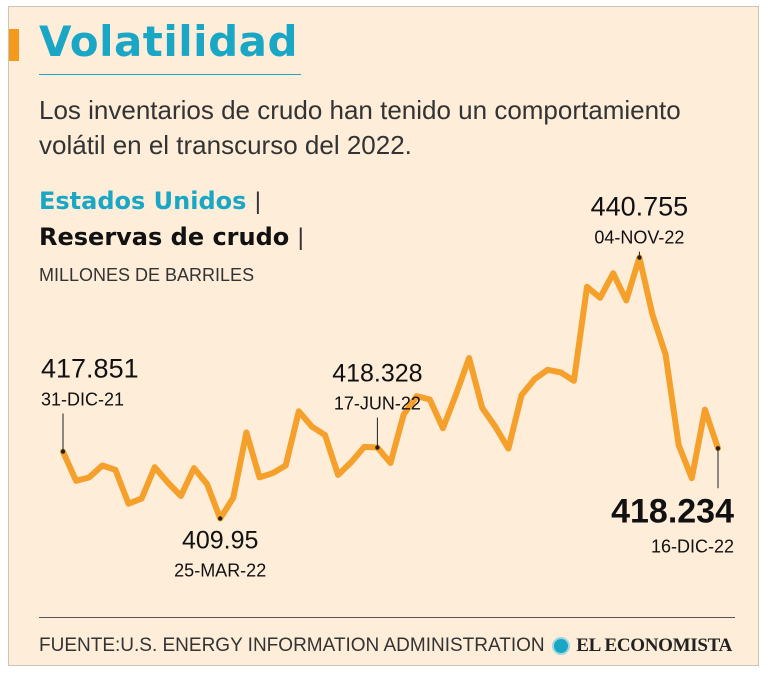  I want to click on annotation-value: 418.328, so click(377, 374).